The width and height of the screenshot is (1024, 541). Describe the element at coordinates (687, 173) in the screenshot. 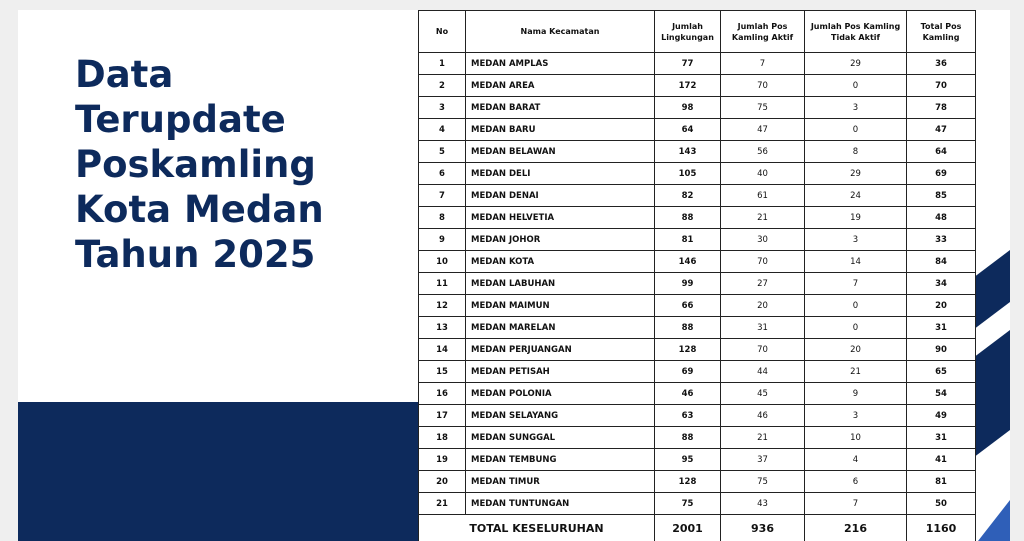

I see `cell: 105` at that location.